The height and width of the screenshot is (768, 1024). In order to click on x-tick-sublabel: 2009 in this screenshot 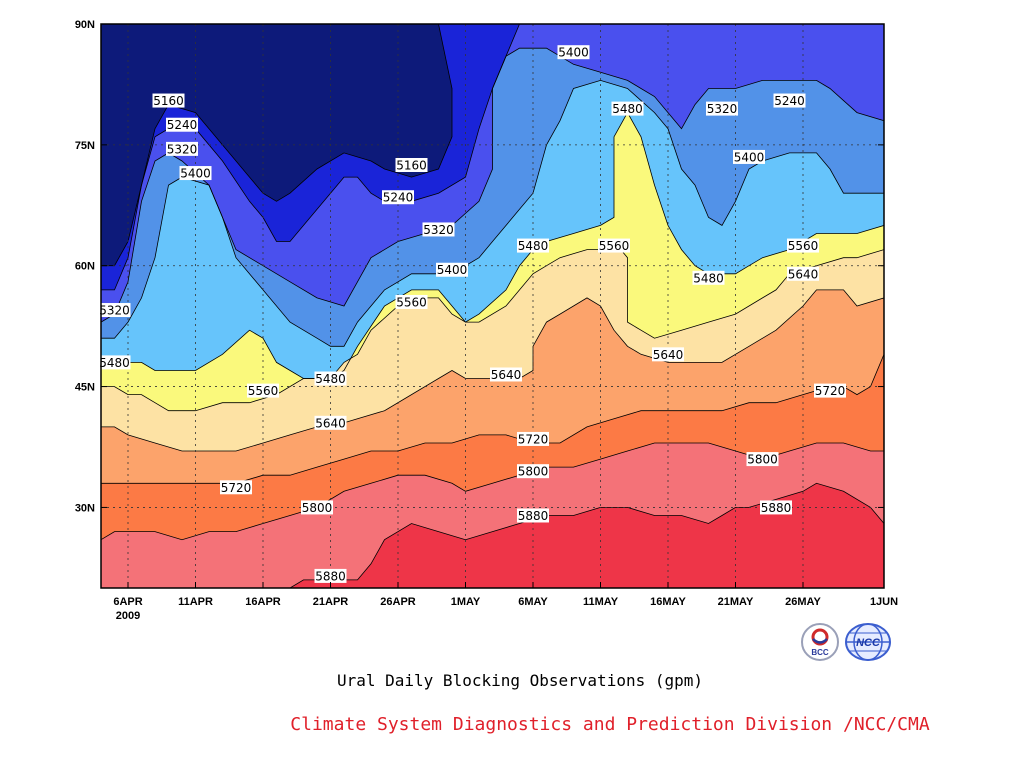, I will do `click(128, 616)`.